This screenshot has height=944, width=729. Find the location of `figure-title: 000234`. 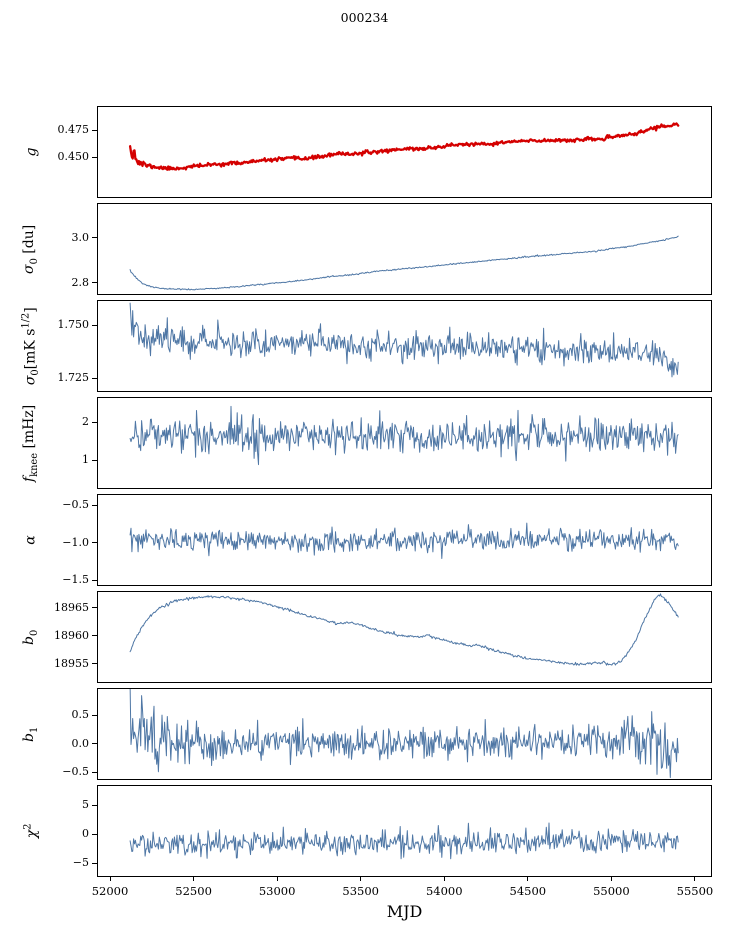

figure-title: 000234 is located at coordinates (364, 17).